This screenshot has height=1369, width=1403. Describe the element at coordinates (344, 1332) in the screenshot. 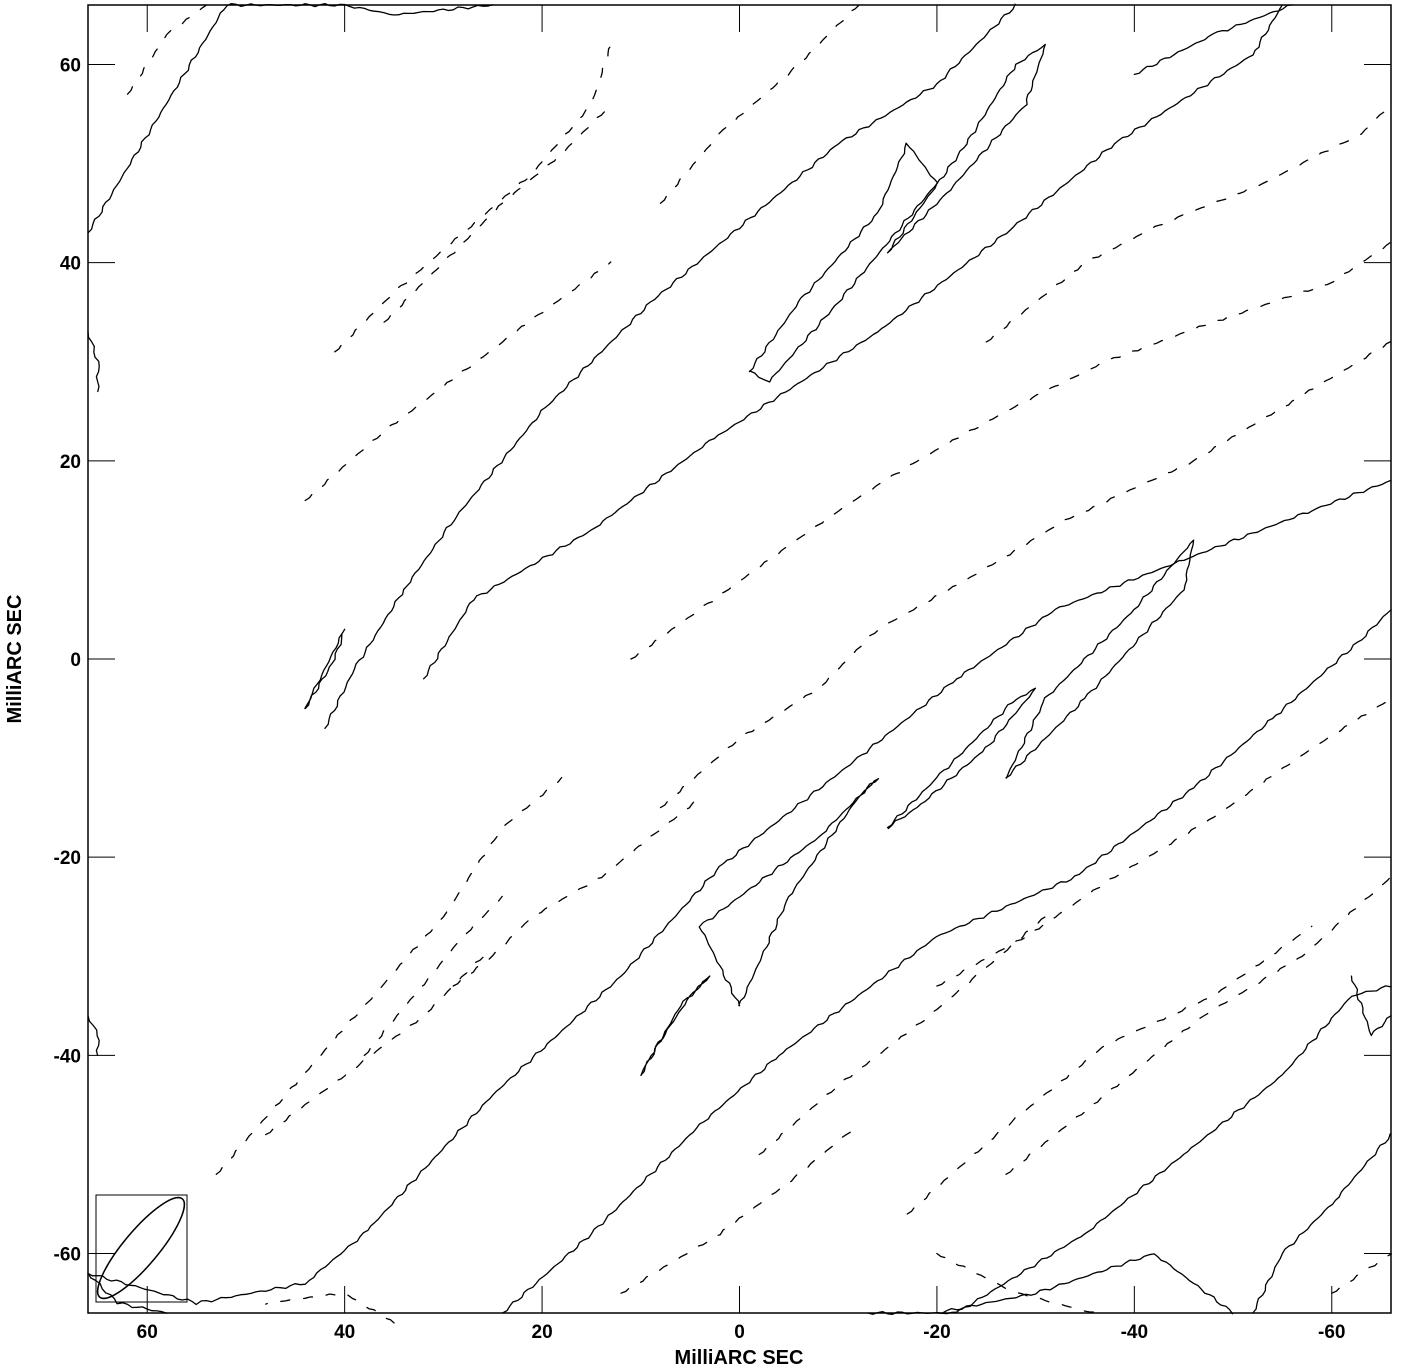

I see `x-tick-label: 40` at that location.